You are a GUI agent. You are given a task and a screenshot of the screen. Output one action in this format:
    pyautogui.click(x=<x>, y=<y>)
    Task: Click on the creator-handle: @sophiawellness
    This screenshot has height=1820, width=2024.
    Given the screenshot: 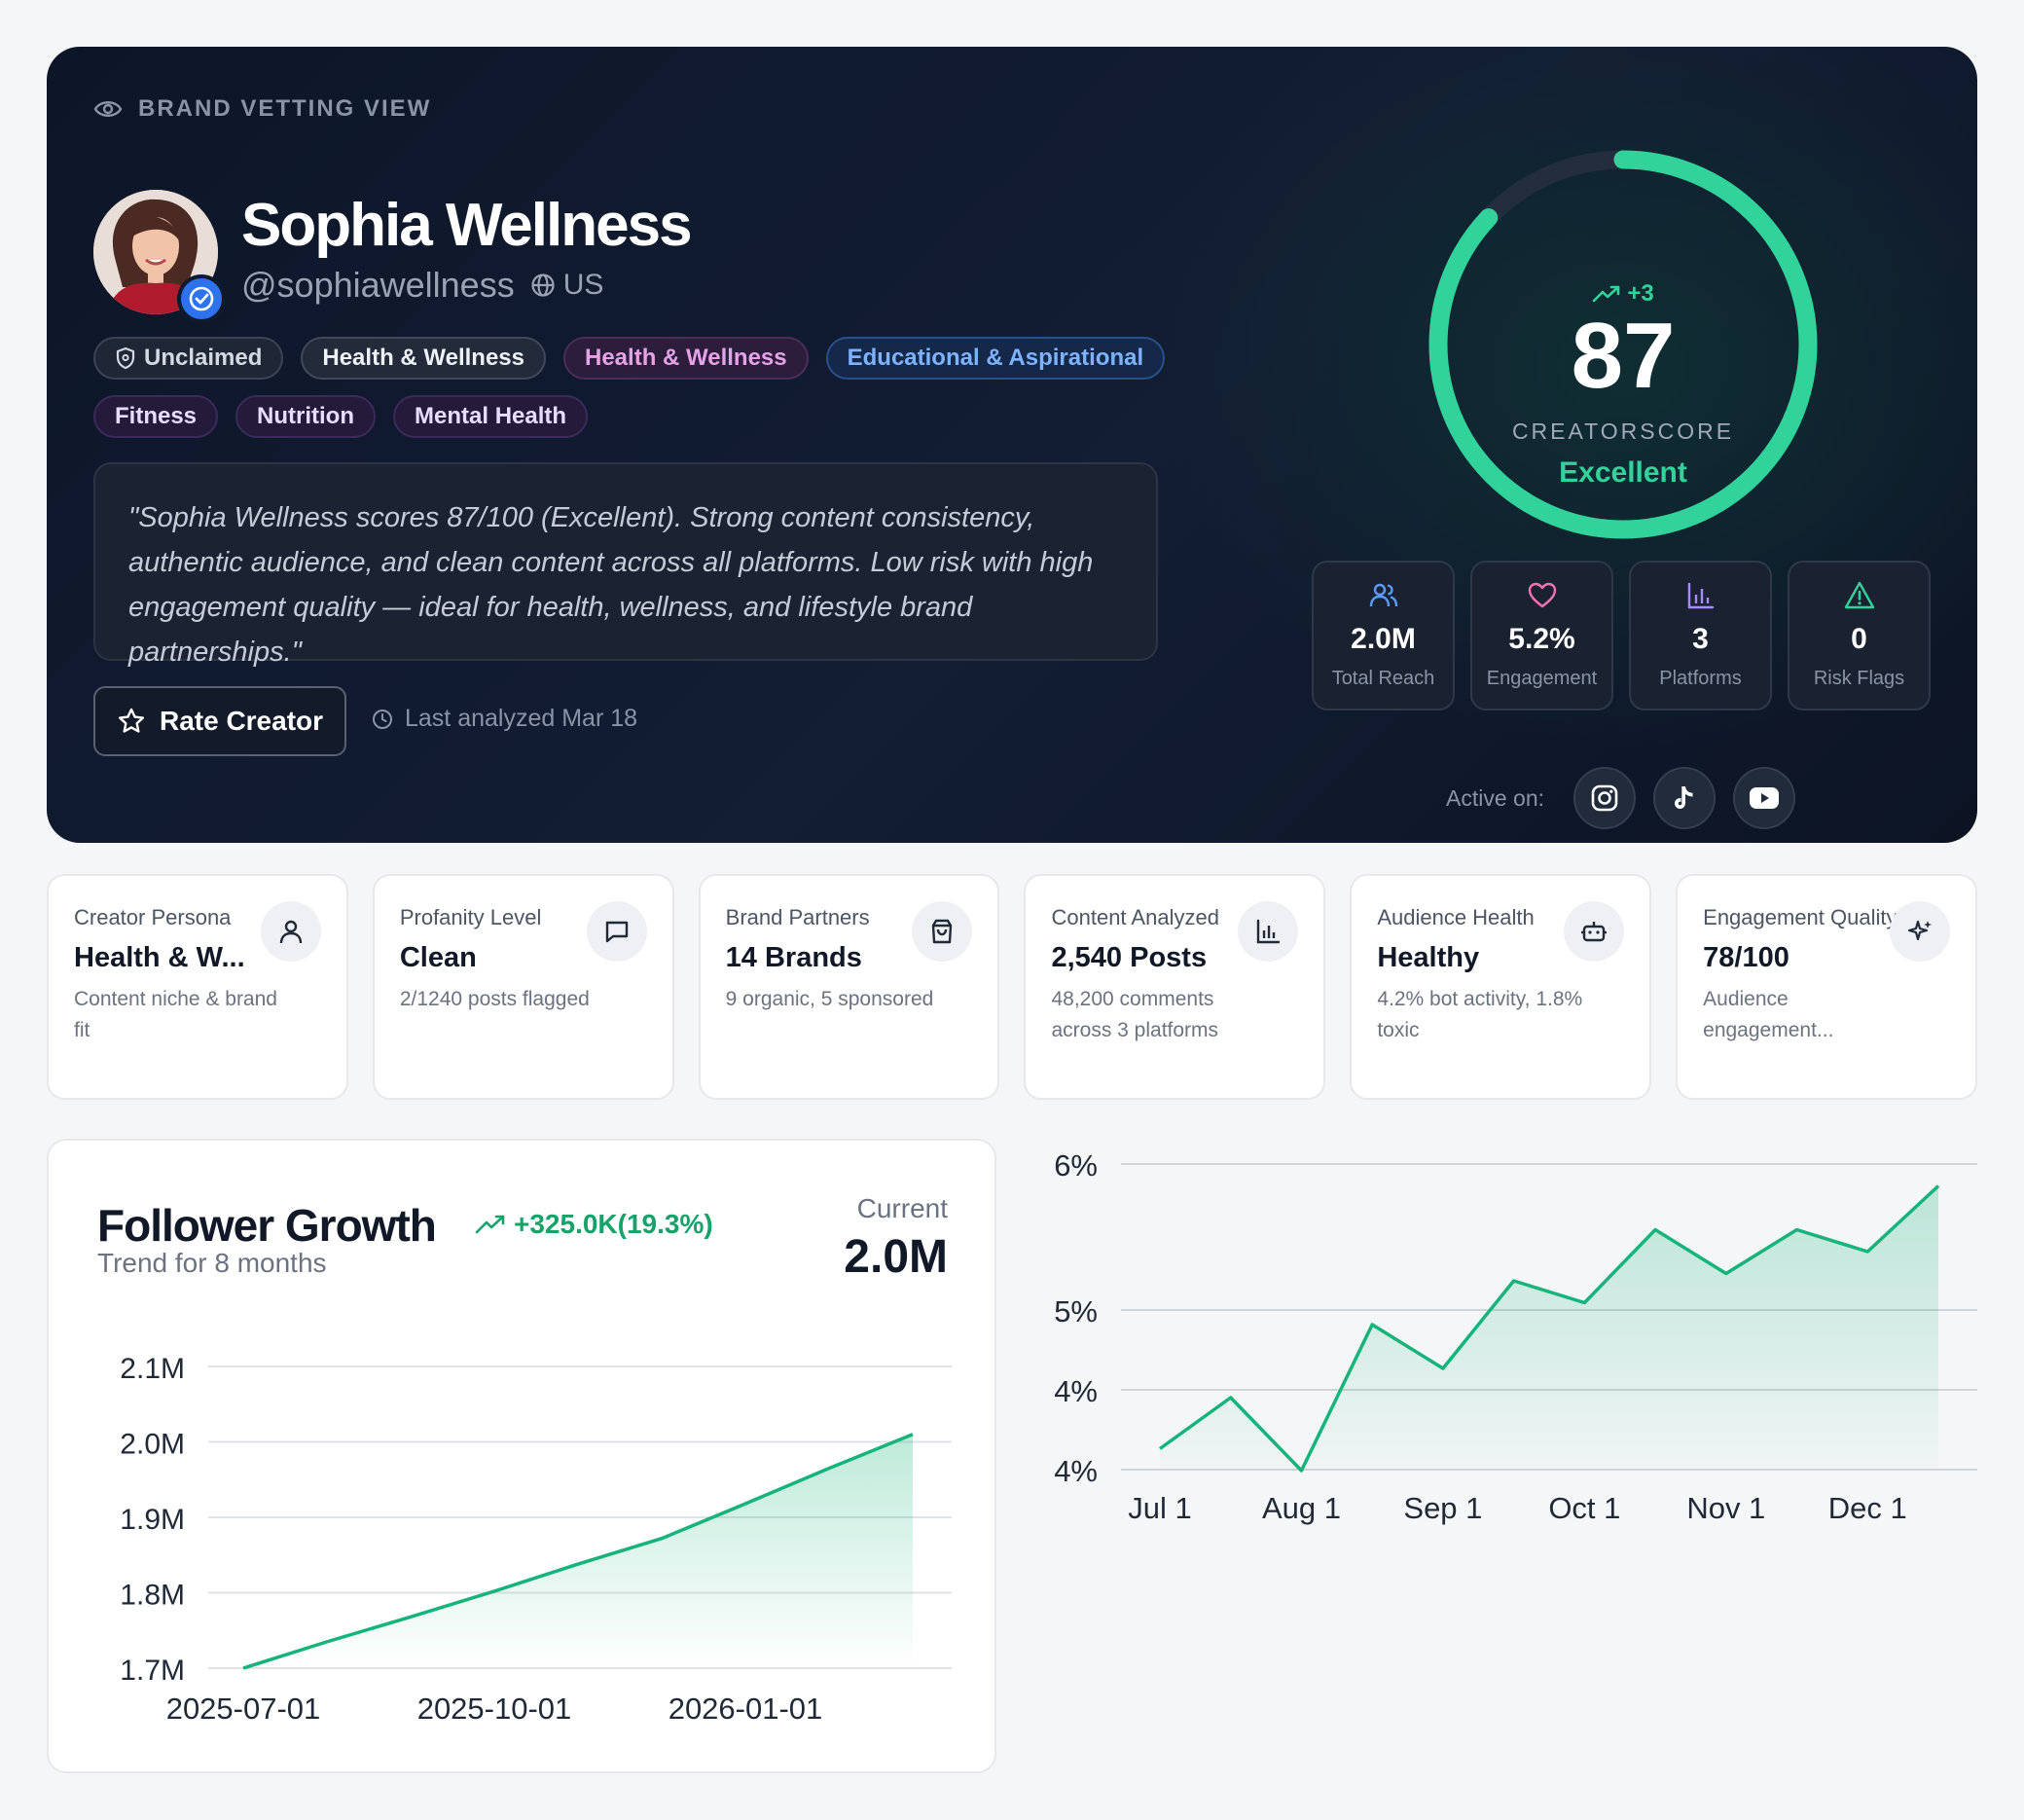 What is the action you would take?
    pyautogui.click(x=378, y=285)
    